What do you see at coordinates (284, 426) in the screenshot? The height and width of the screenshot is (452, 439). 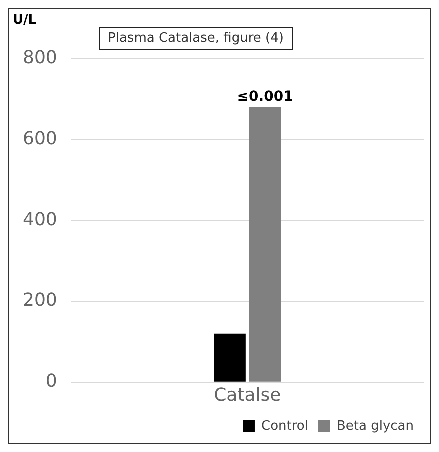 I see `legend-label: Control` at bounding box center [284, 426].